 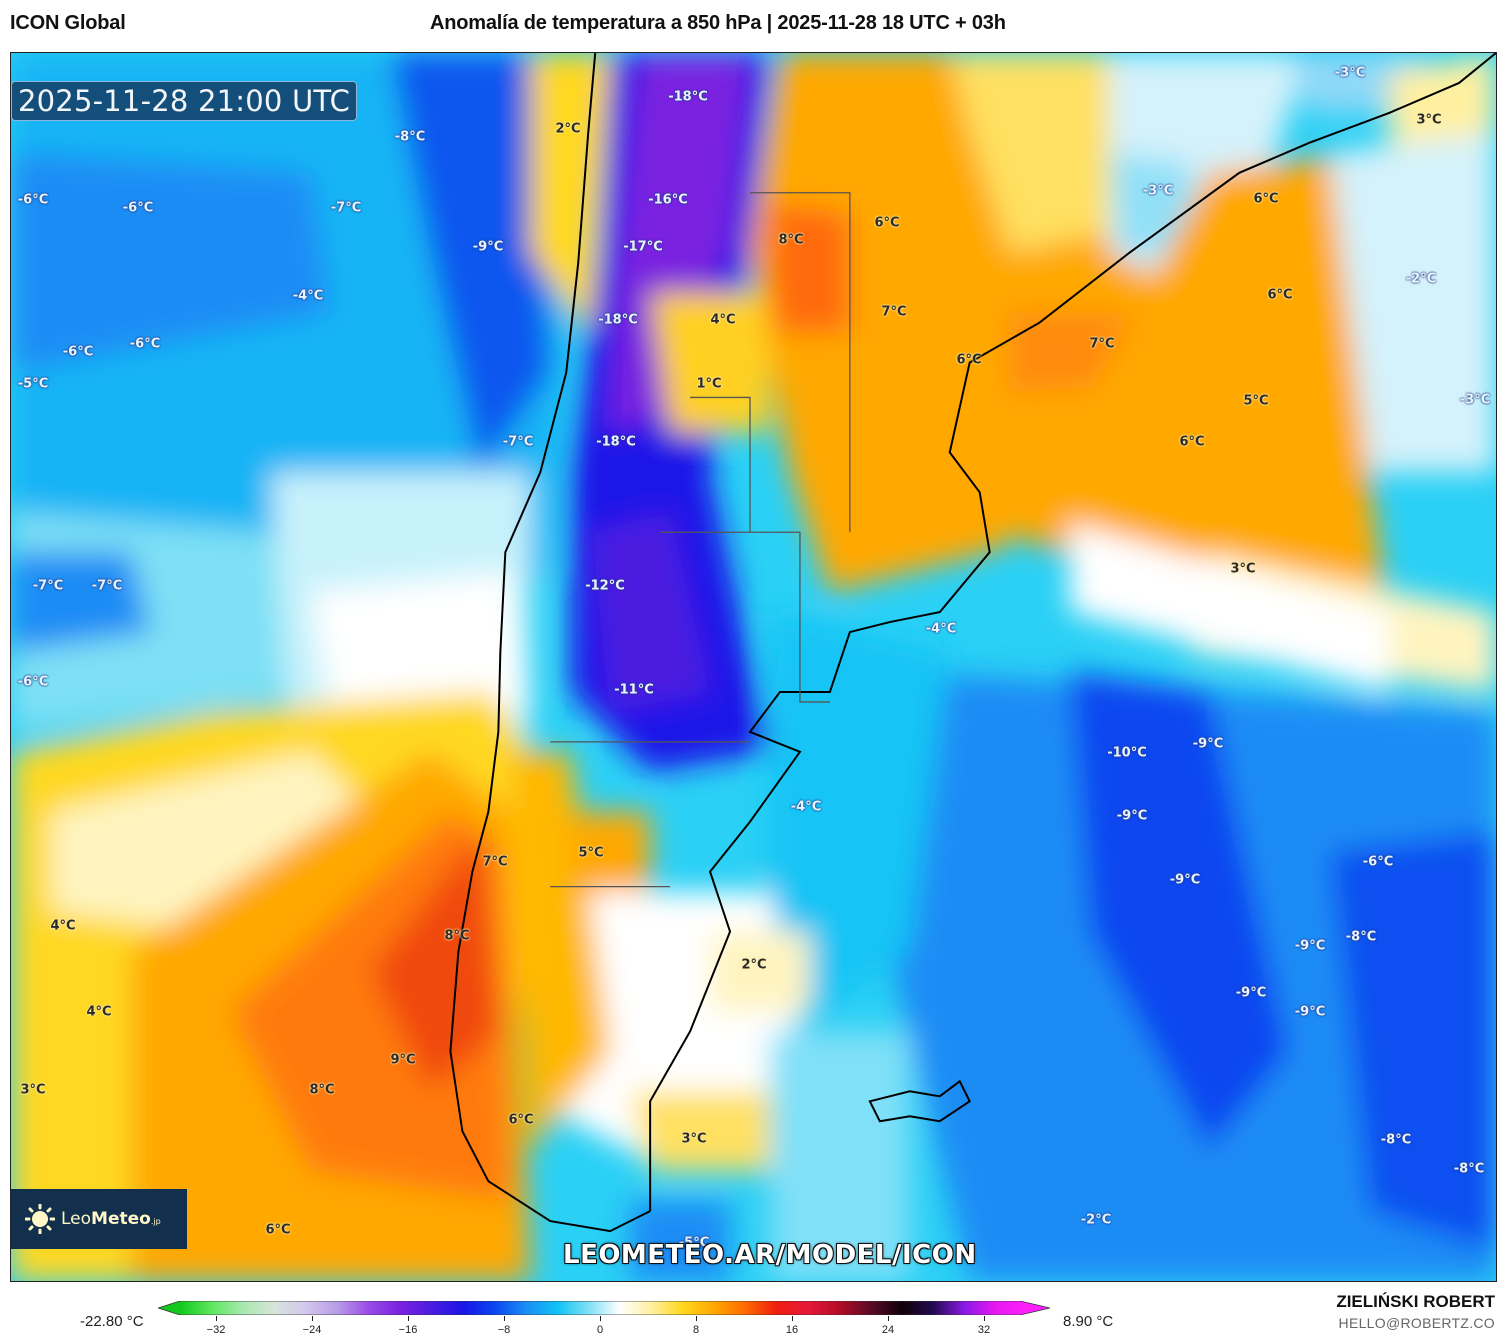 I want to click on temperature-label: -11°C, so click(x=634, y=690).